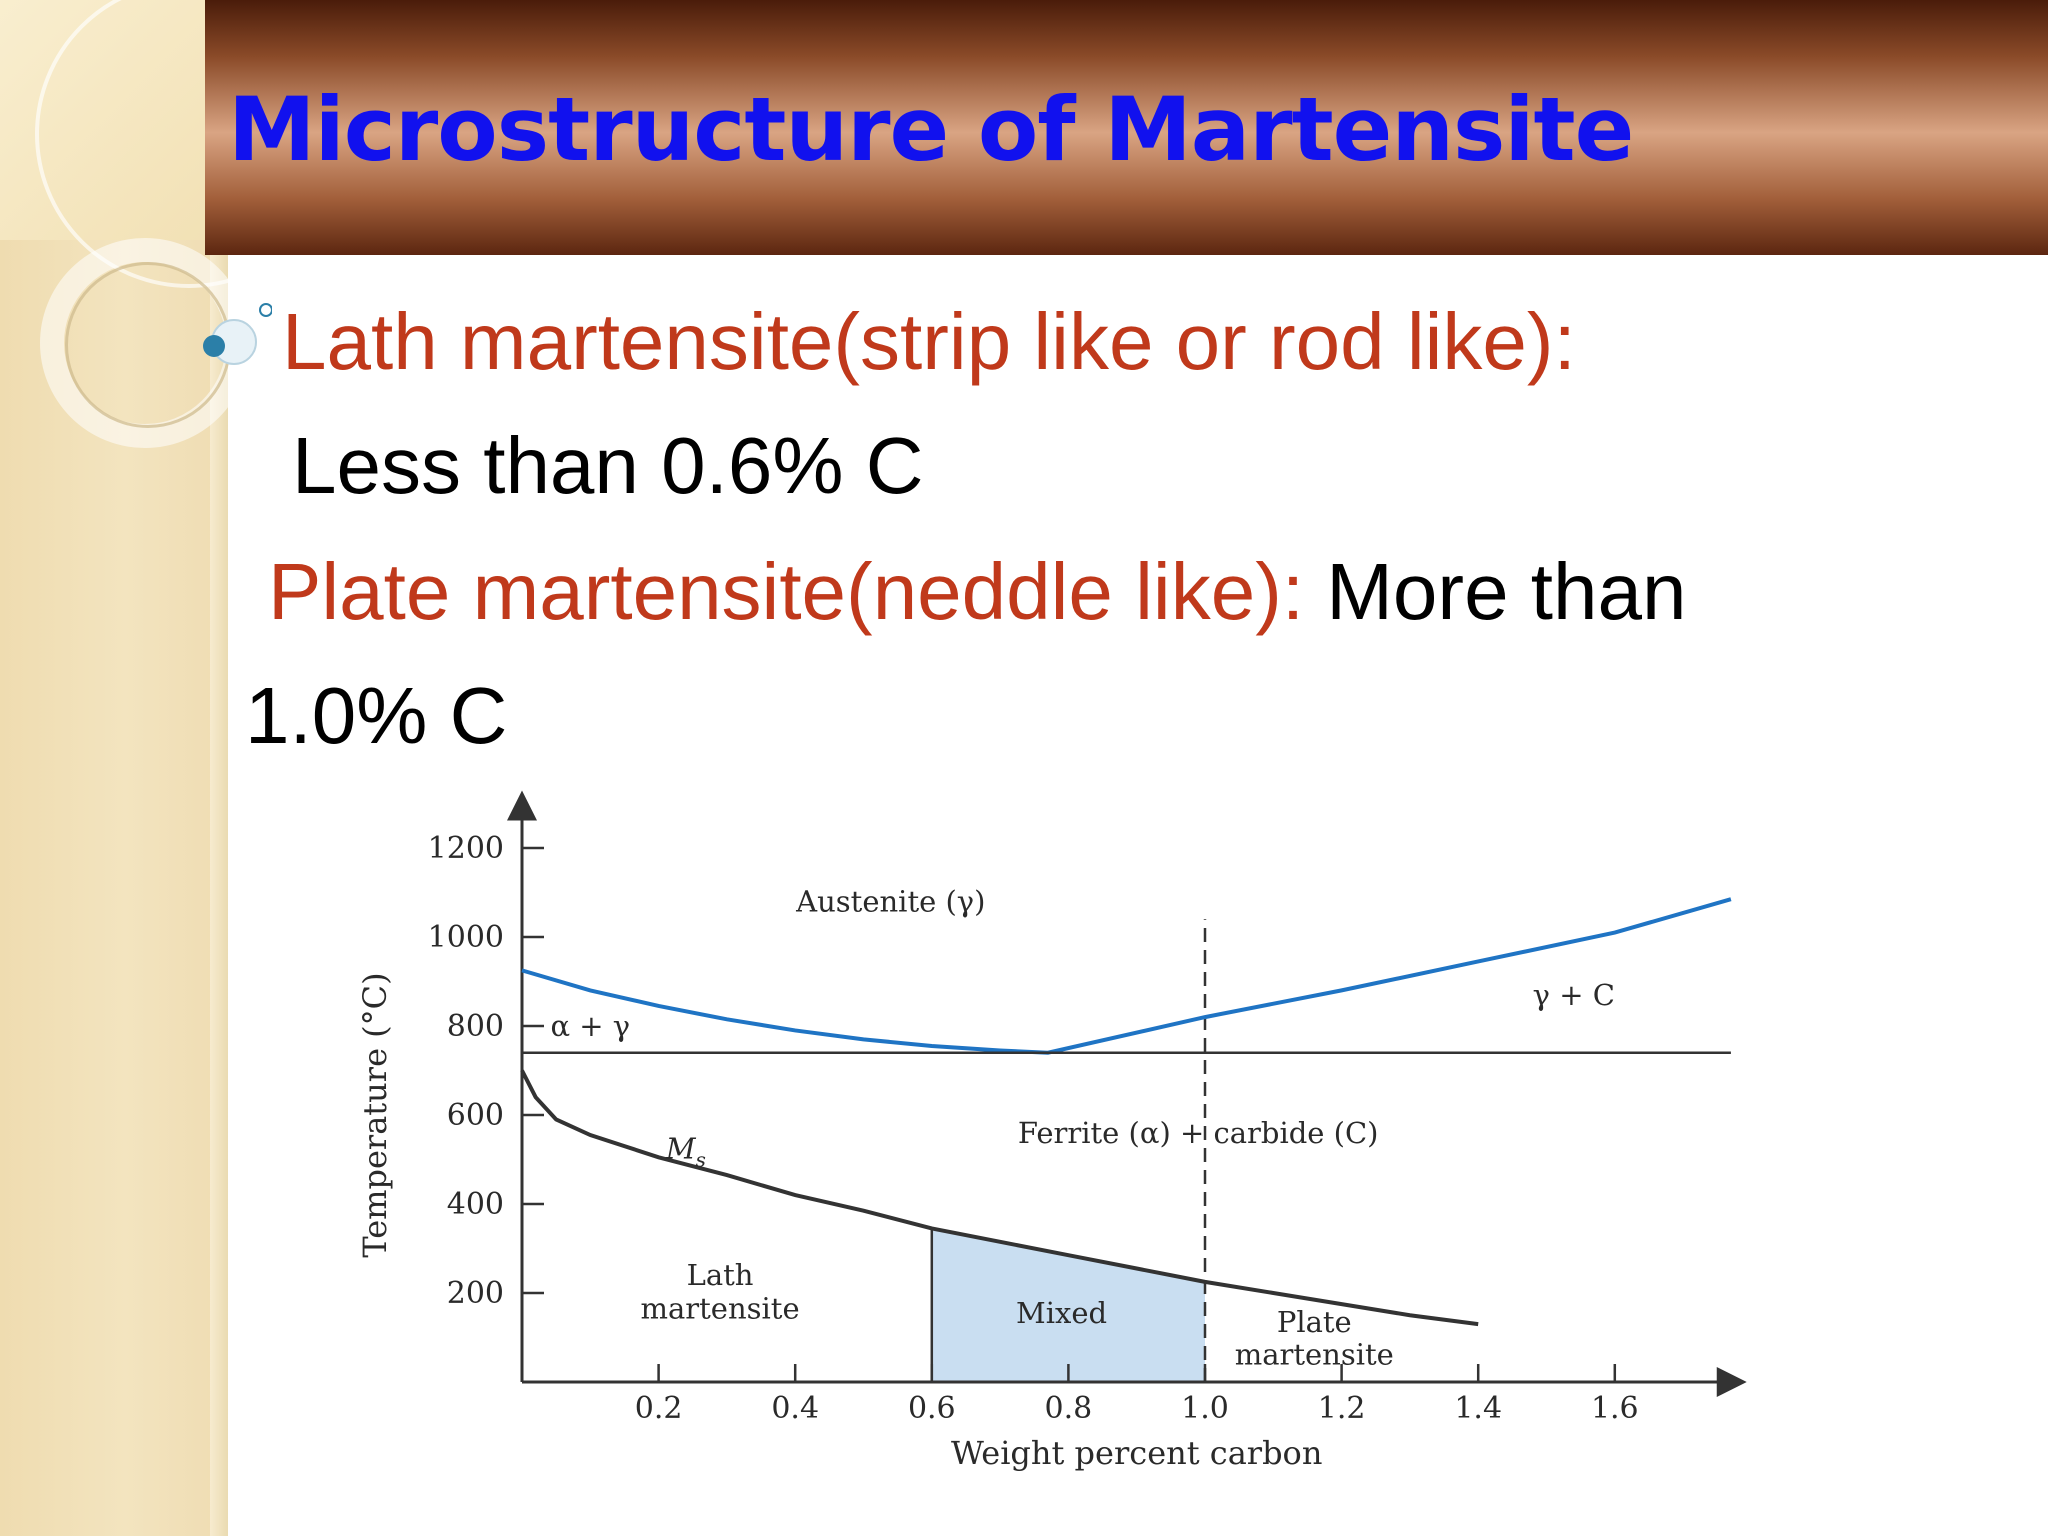 The width and height of the screenshot is (2048, 1536). Describe the element at coordinates (1205, 1408) in the screenshot. I see `x-tick-label: 1.0` at that location.